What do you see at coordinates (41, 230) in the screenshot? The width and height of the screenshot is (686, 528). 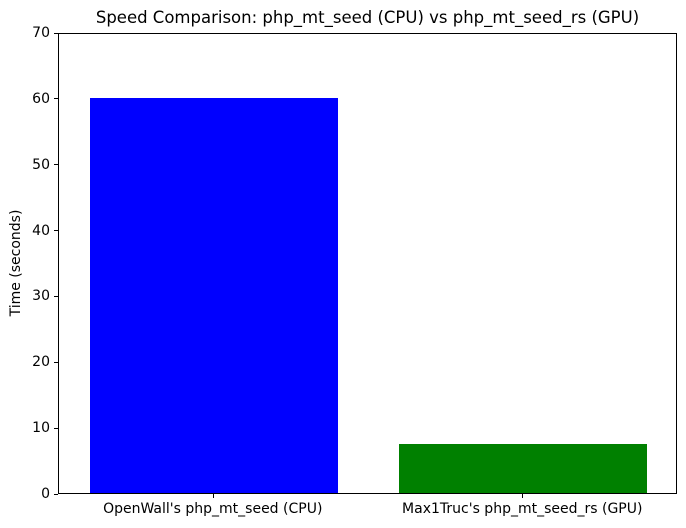 I see `y-tick-label-4: 40` at bounding box center [41, 230].